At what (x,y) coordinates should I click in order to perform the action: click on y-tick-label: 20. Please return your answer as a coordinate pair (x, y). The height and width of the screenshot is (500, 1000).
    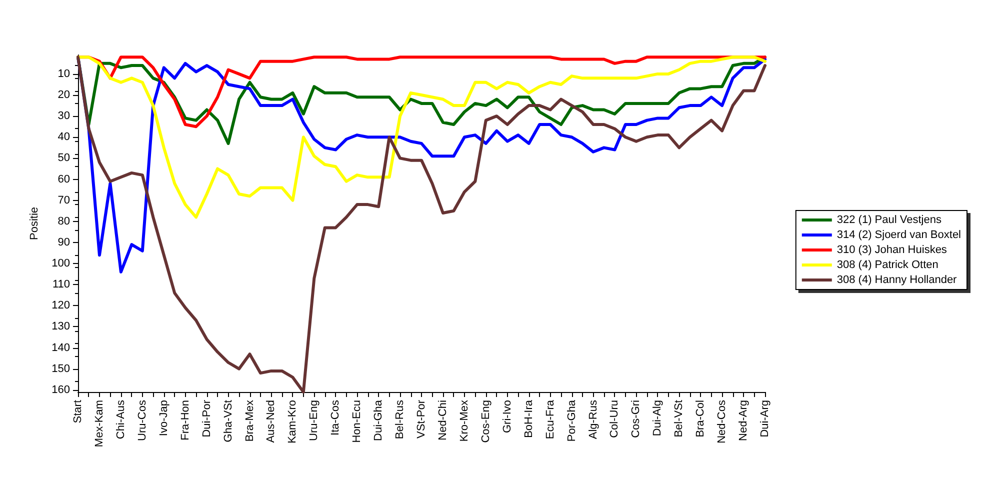
    Looking at the image, I should click on (64, 95).